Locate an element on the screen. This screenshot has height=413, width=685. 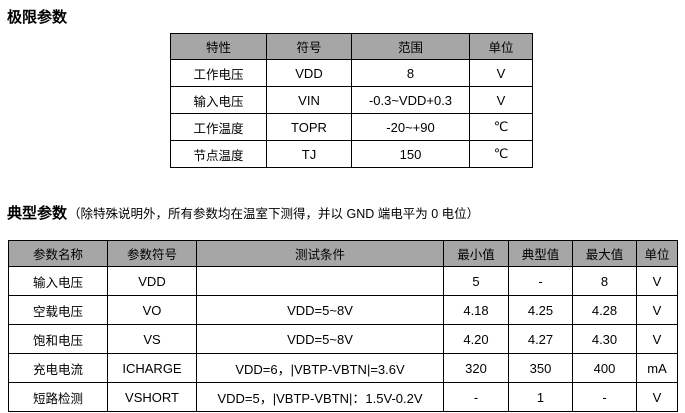
table-row: 节点温度 TJ 150 ℃ is located at coordinates (351, 154).